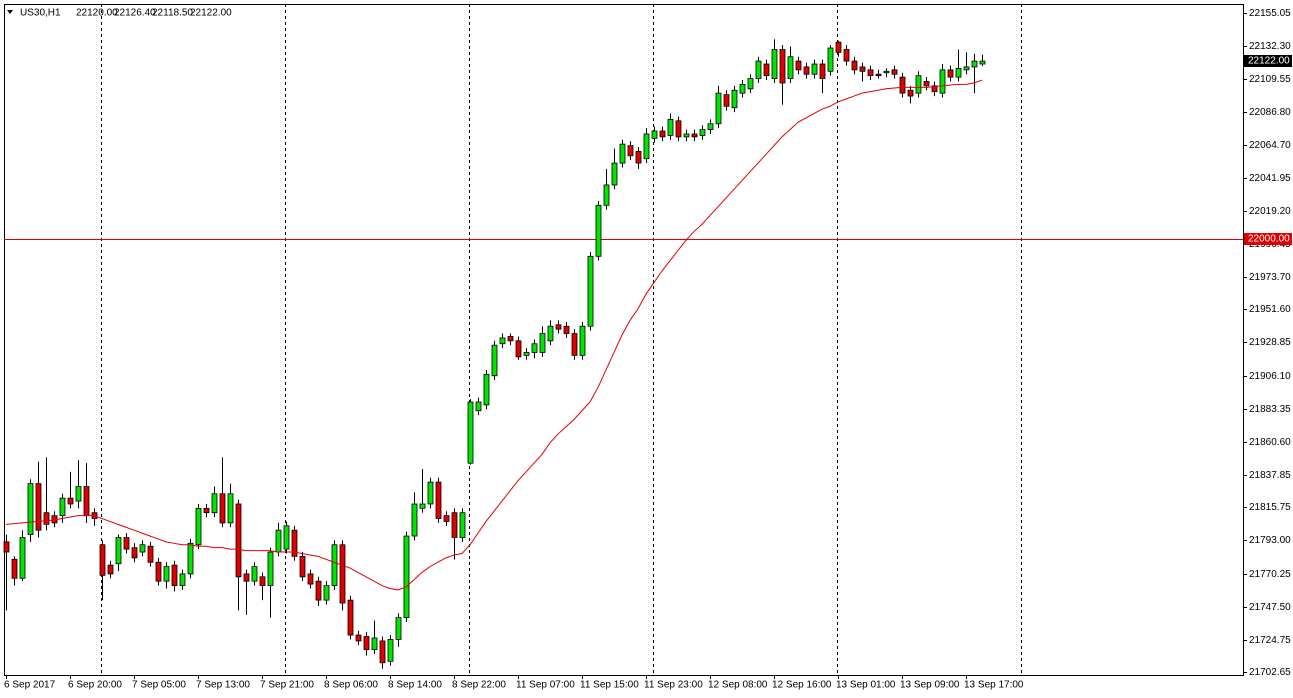 The image size is (1293, 698). What do you see at coordinates (1270, 145) in the screenshot?
I see `y-tick-label: 22064.70` at bounding box center [1270, 145].